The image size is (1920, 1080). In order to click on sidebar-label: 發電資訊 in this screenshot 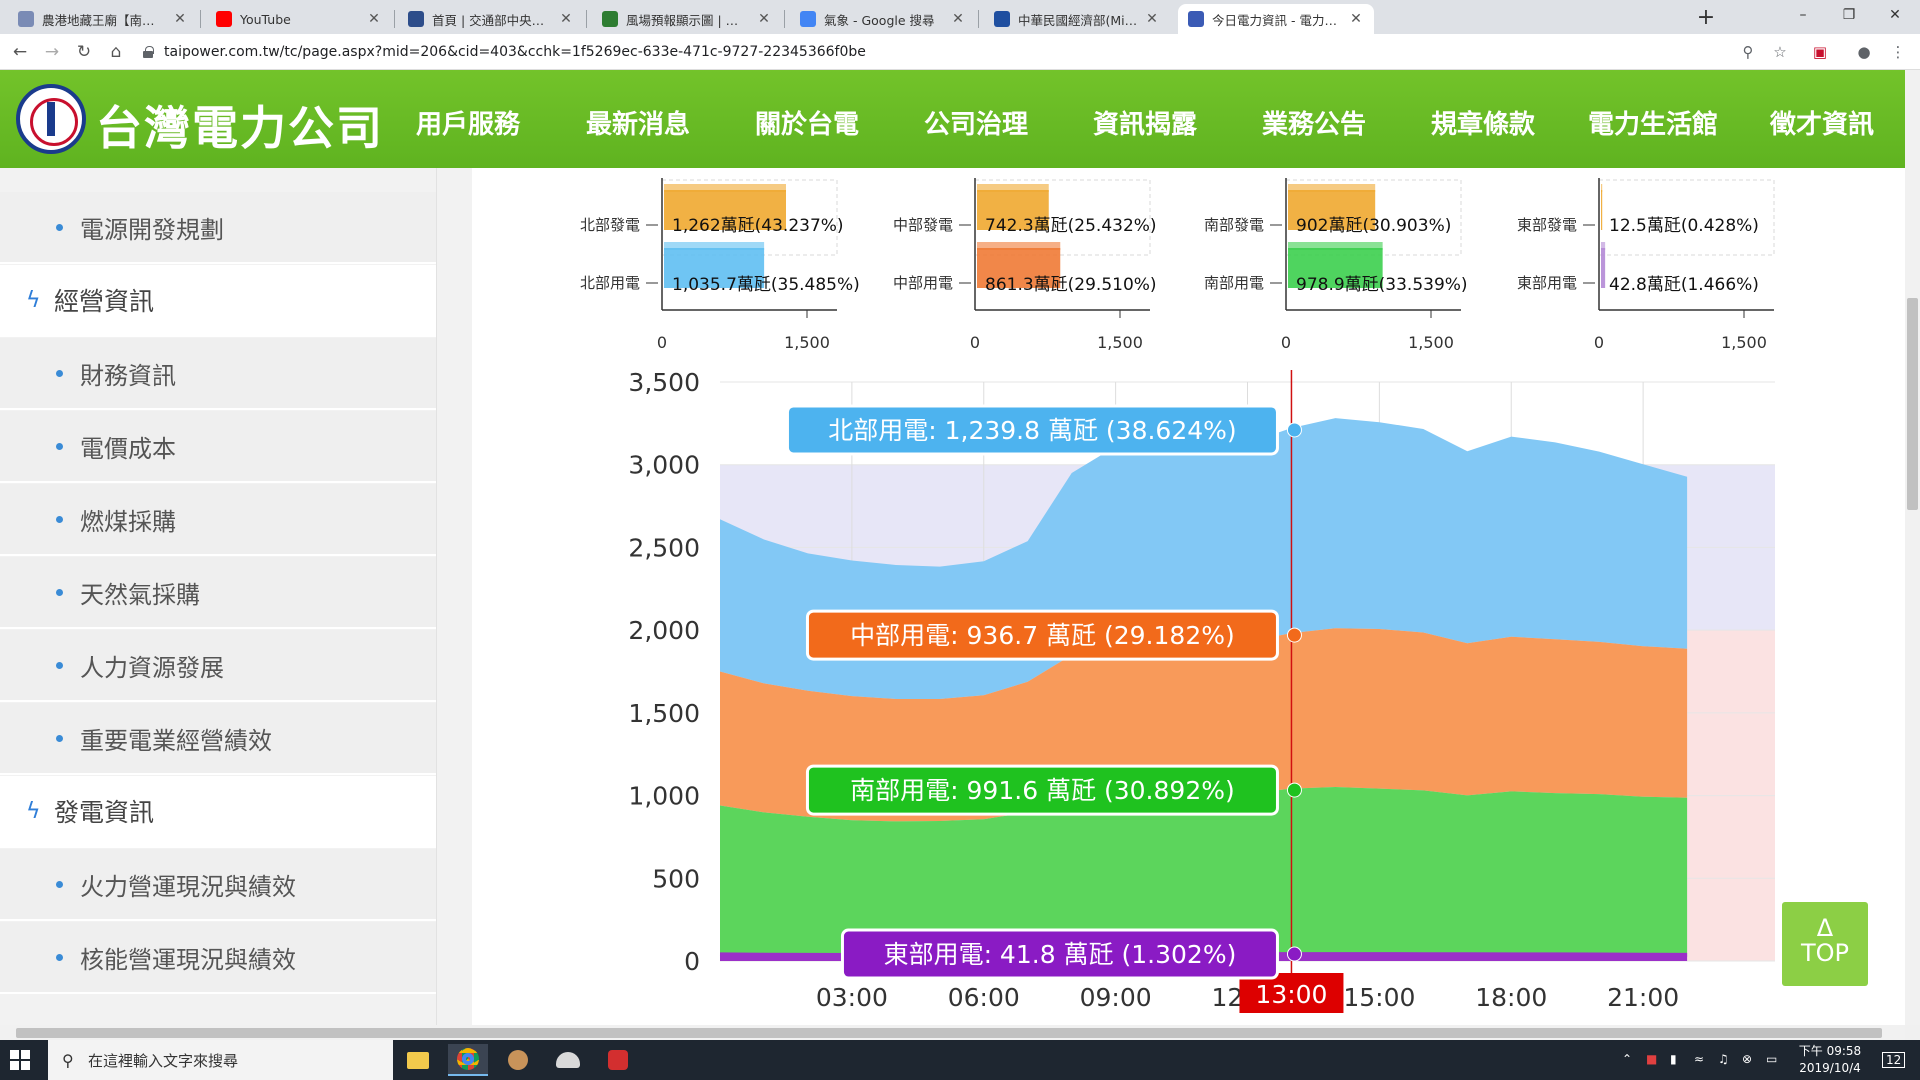, I will do `click(104, 812)`.